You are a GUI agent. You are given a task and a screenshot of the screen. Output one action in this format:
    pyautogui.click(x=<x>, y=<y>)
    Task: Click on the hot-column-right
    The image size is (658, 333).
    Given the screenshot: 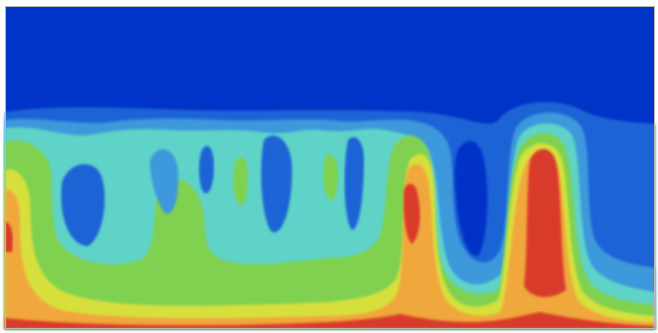 What is the action you would take?
    pyautogui.click(x=545, y=223)
    